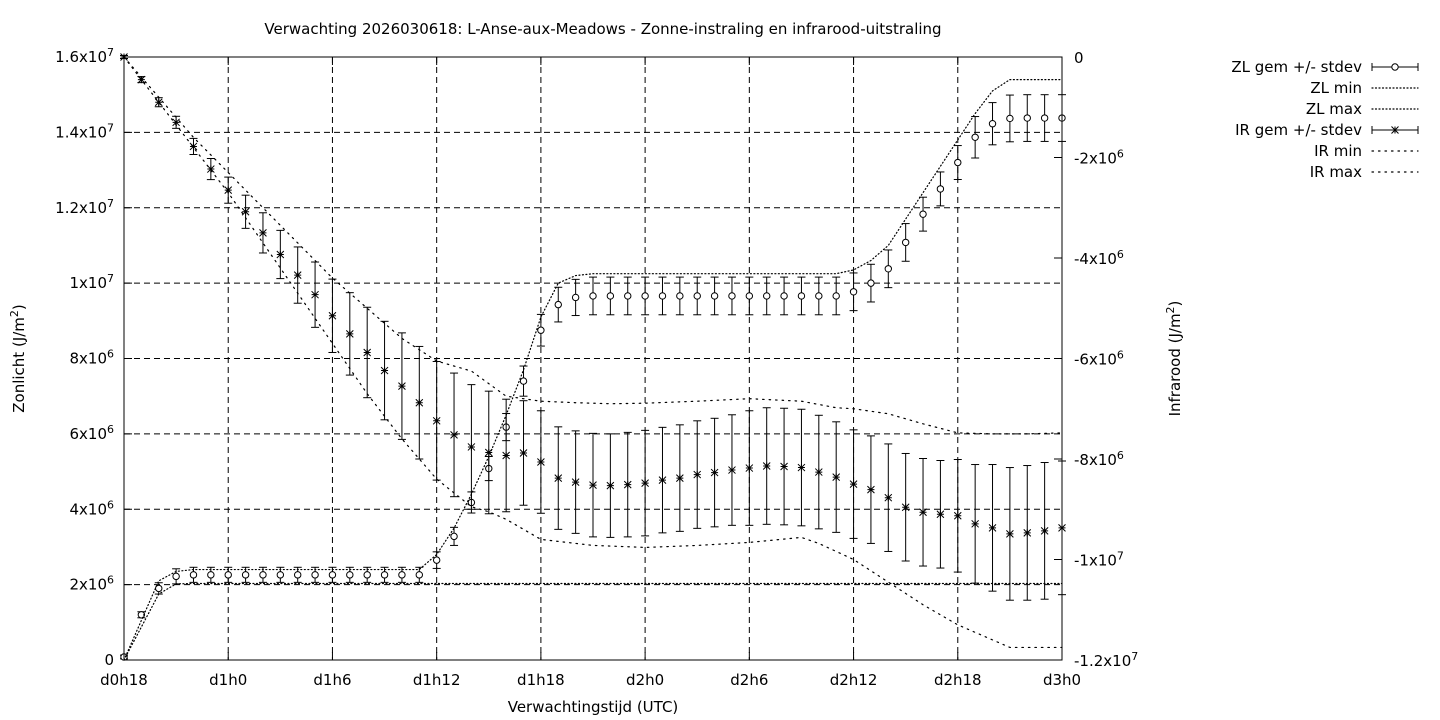  What do you see at coordinates (1174, 359) in the screenshot?
I see `right-axis-label: Infrarood (J/m2)` at bounding box center [1174, 359].